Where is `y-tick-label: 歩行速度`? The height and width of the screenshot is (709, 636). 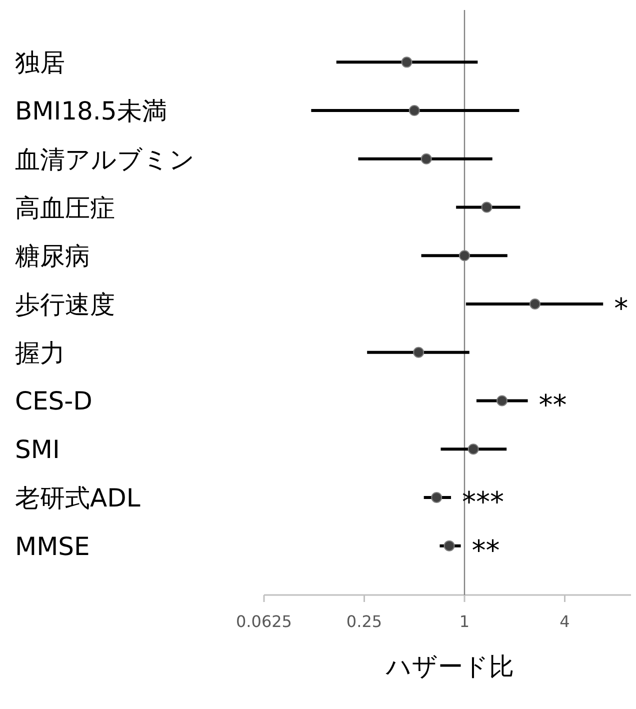
y-tick-label: 歩行速度 is located at coordinates (65, 304).